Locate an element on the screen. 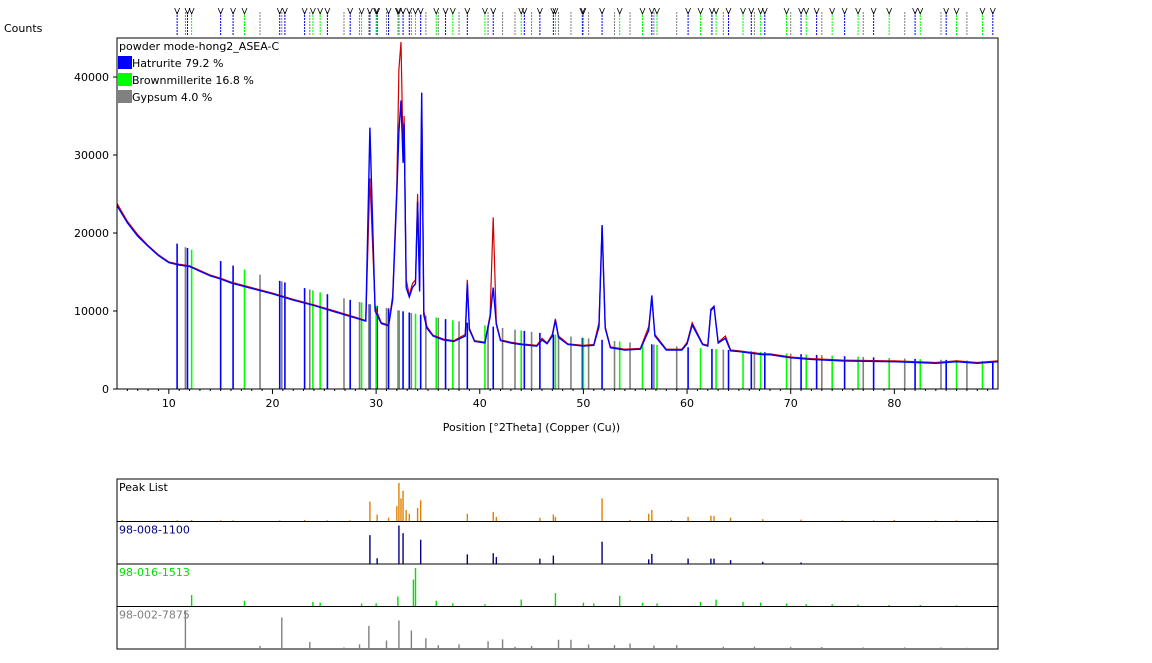 Image resolution: width=1152 pixels, height=663 pixels. x-tick-label: 10 is located at coordinates (169, 403).